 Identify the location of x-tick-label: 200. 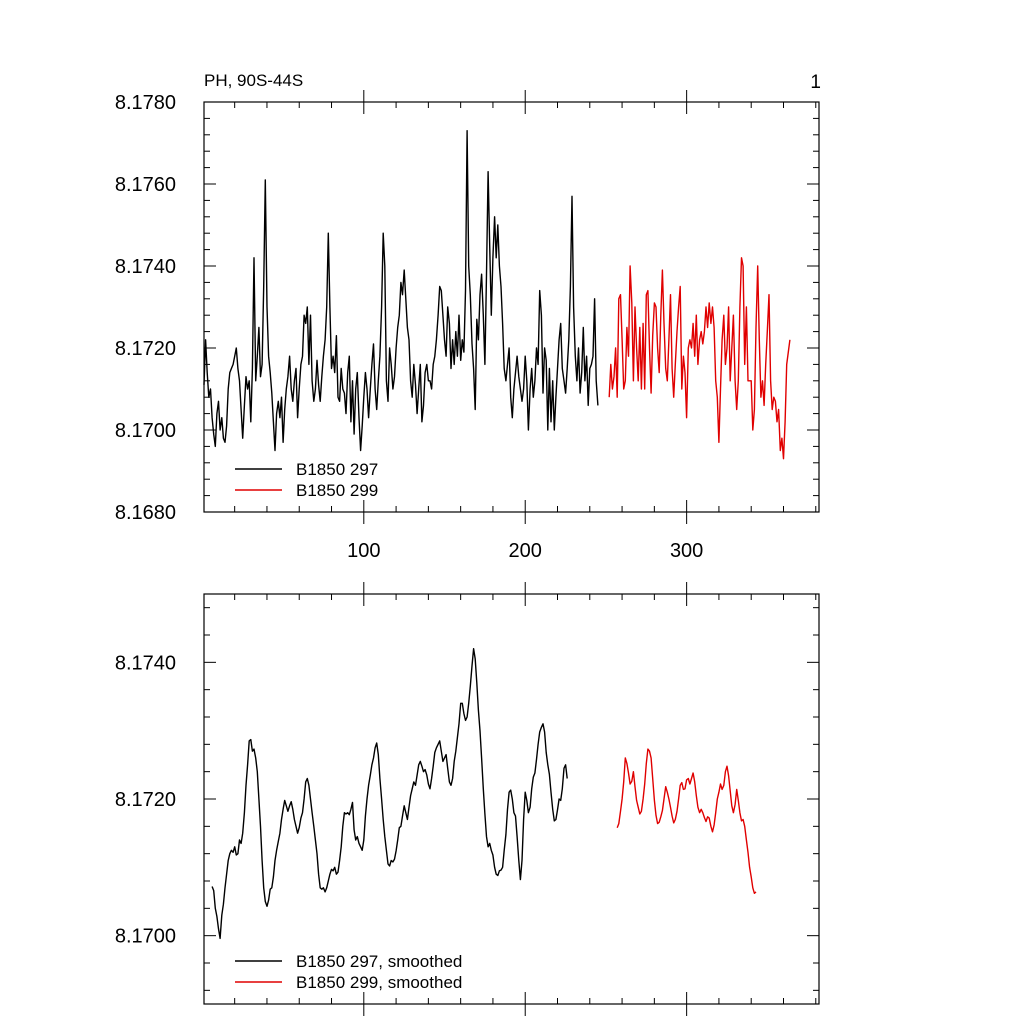
(525, 551).